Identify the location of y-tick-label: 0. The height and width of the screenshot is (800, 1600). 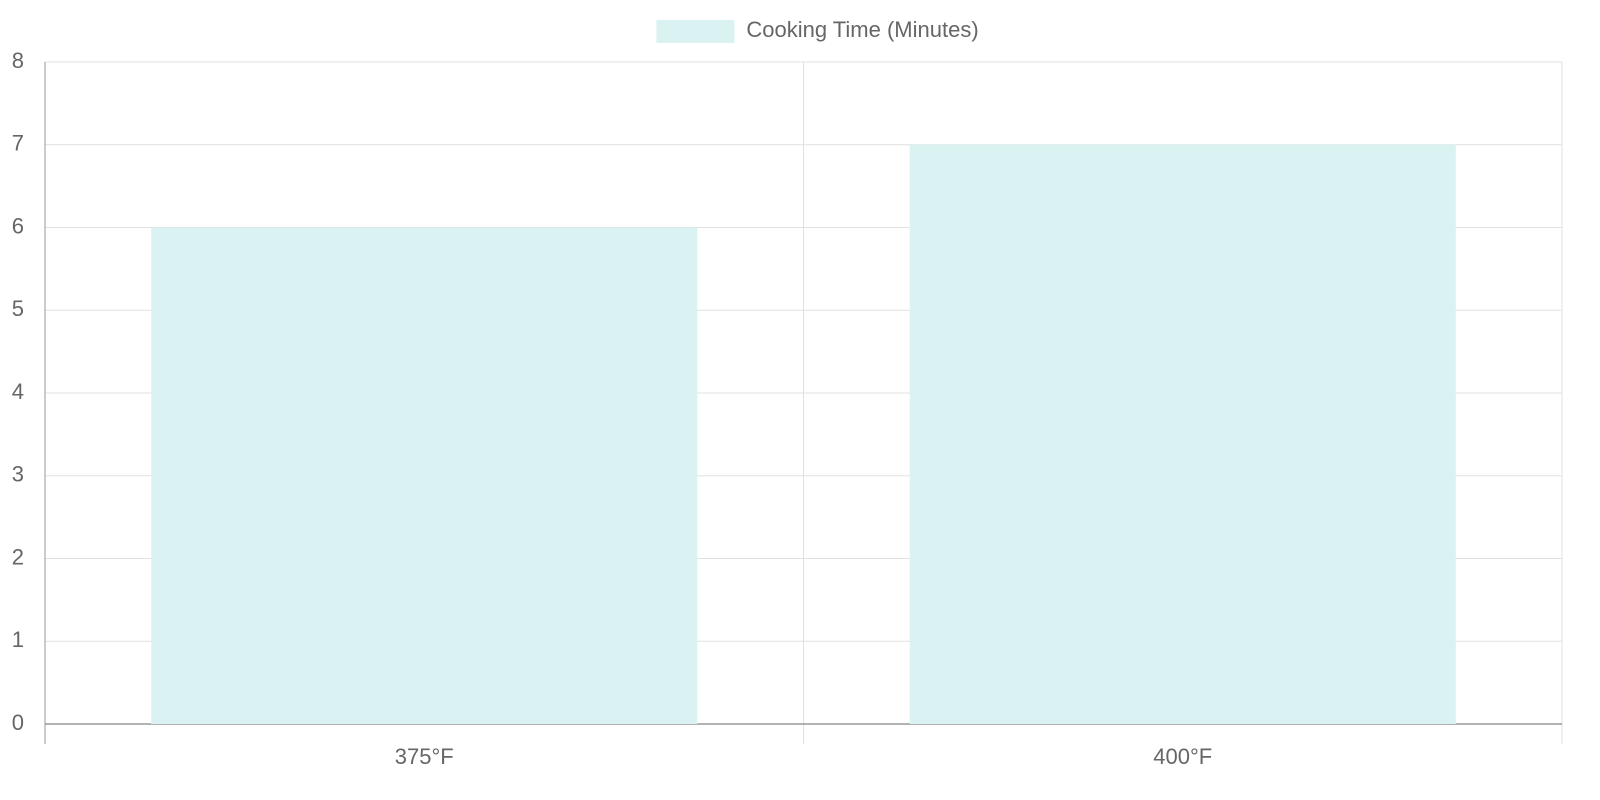
(18, 722).